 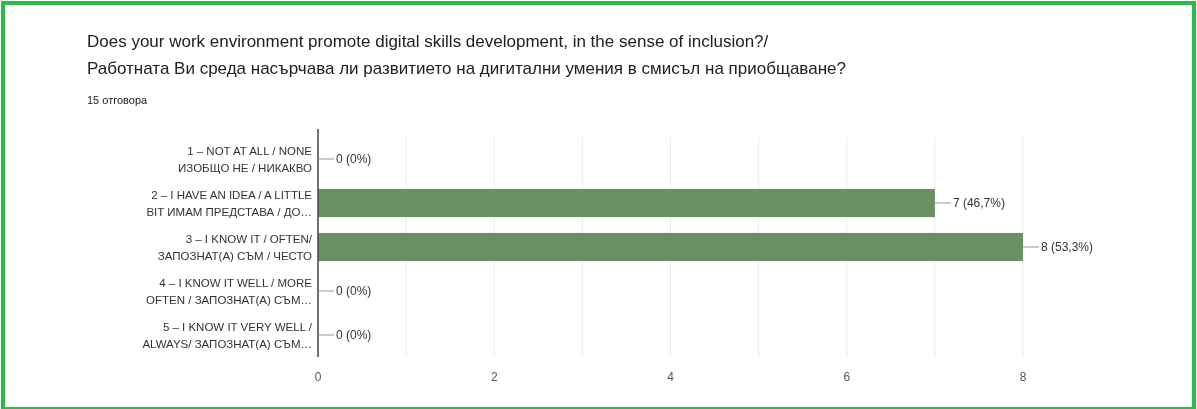 I want to click on data-label: 8 (53,3%), so click(x=1067, y=247).